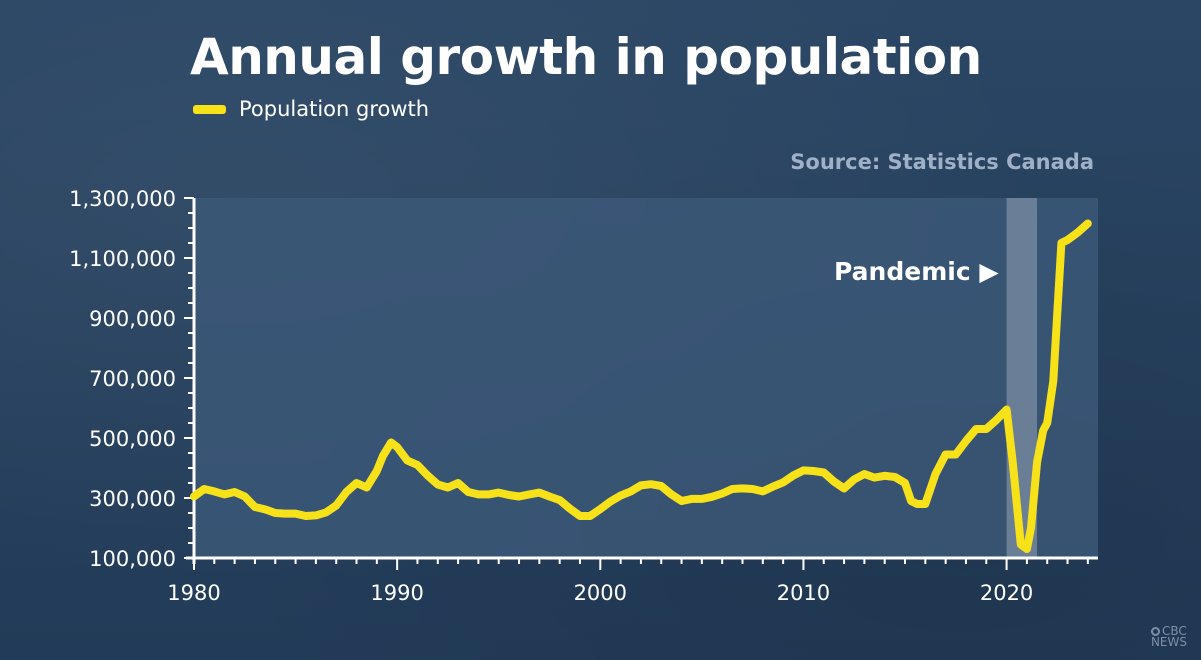 This screenshot has height=660, width=1201. I want to click on x-axis-ticks: 1980 1990 2000 2010 2020, so click(628, 581).